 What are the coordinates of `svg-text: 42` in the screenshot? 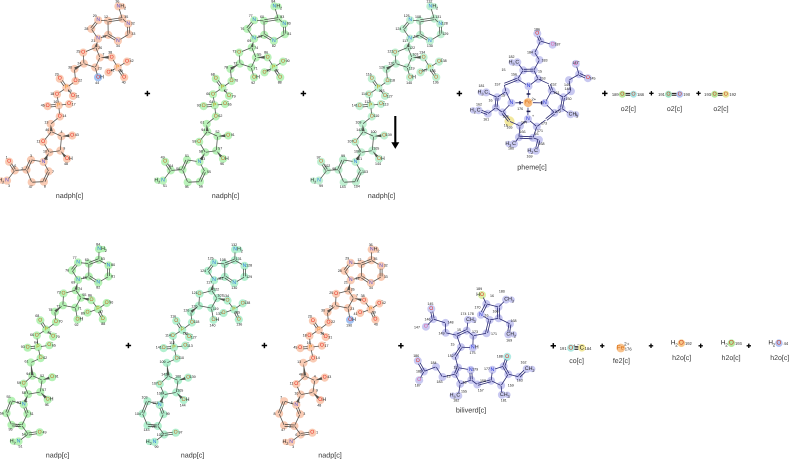 It's located at (384, 303).